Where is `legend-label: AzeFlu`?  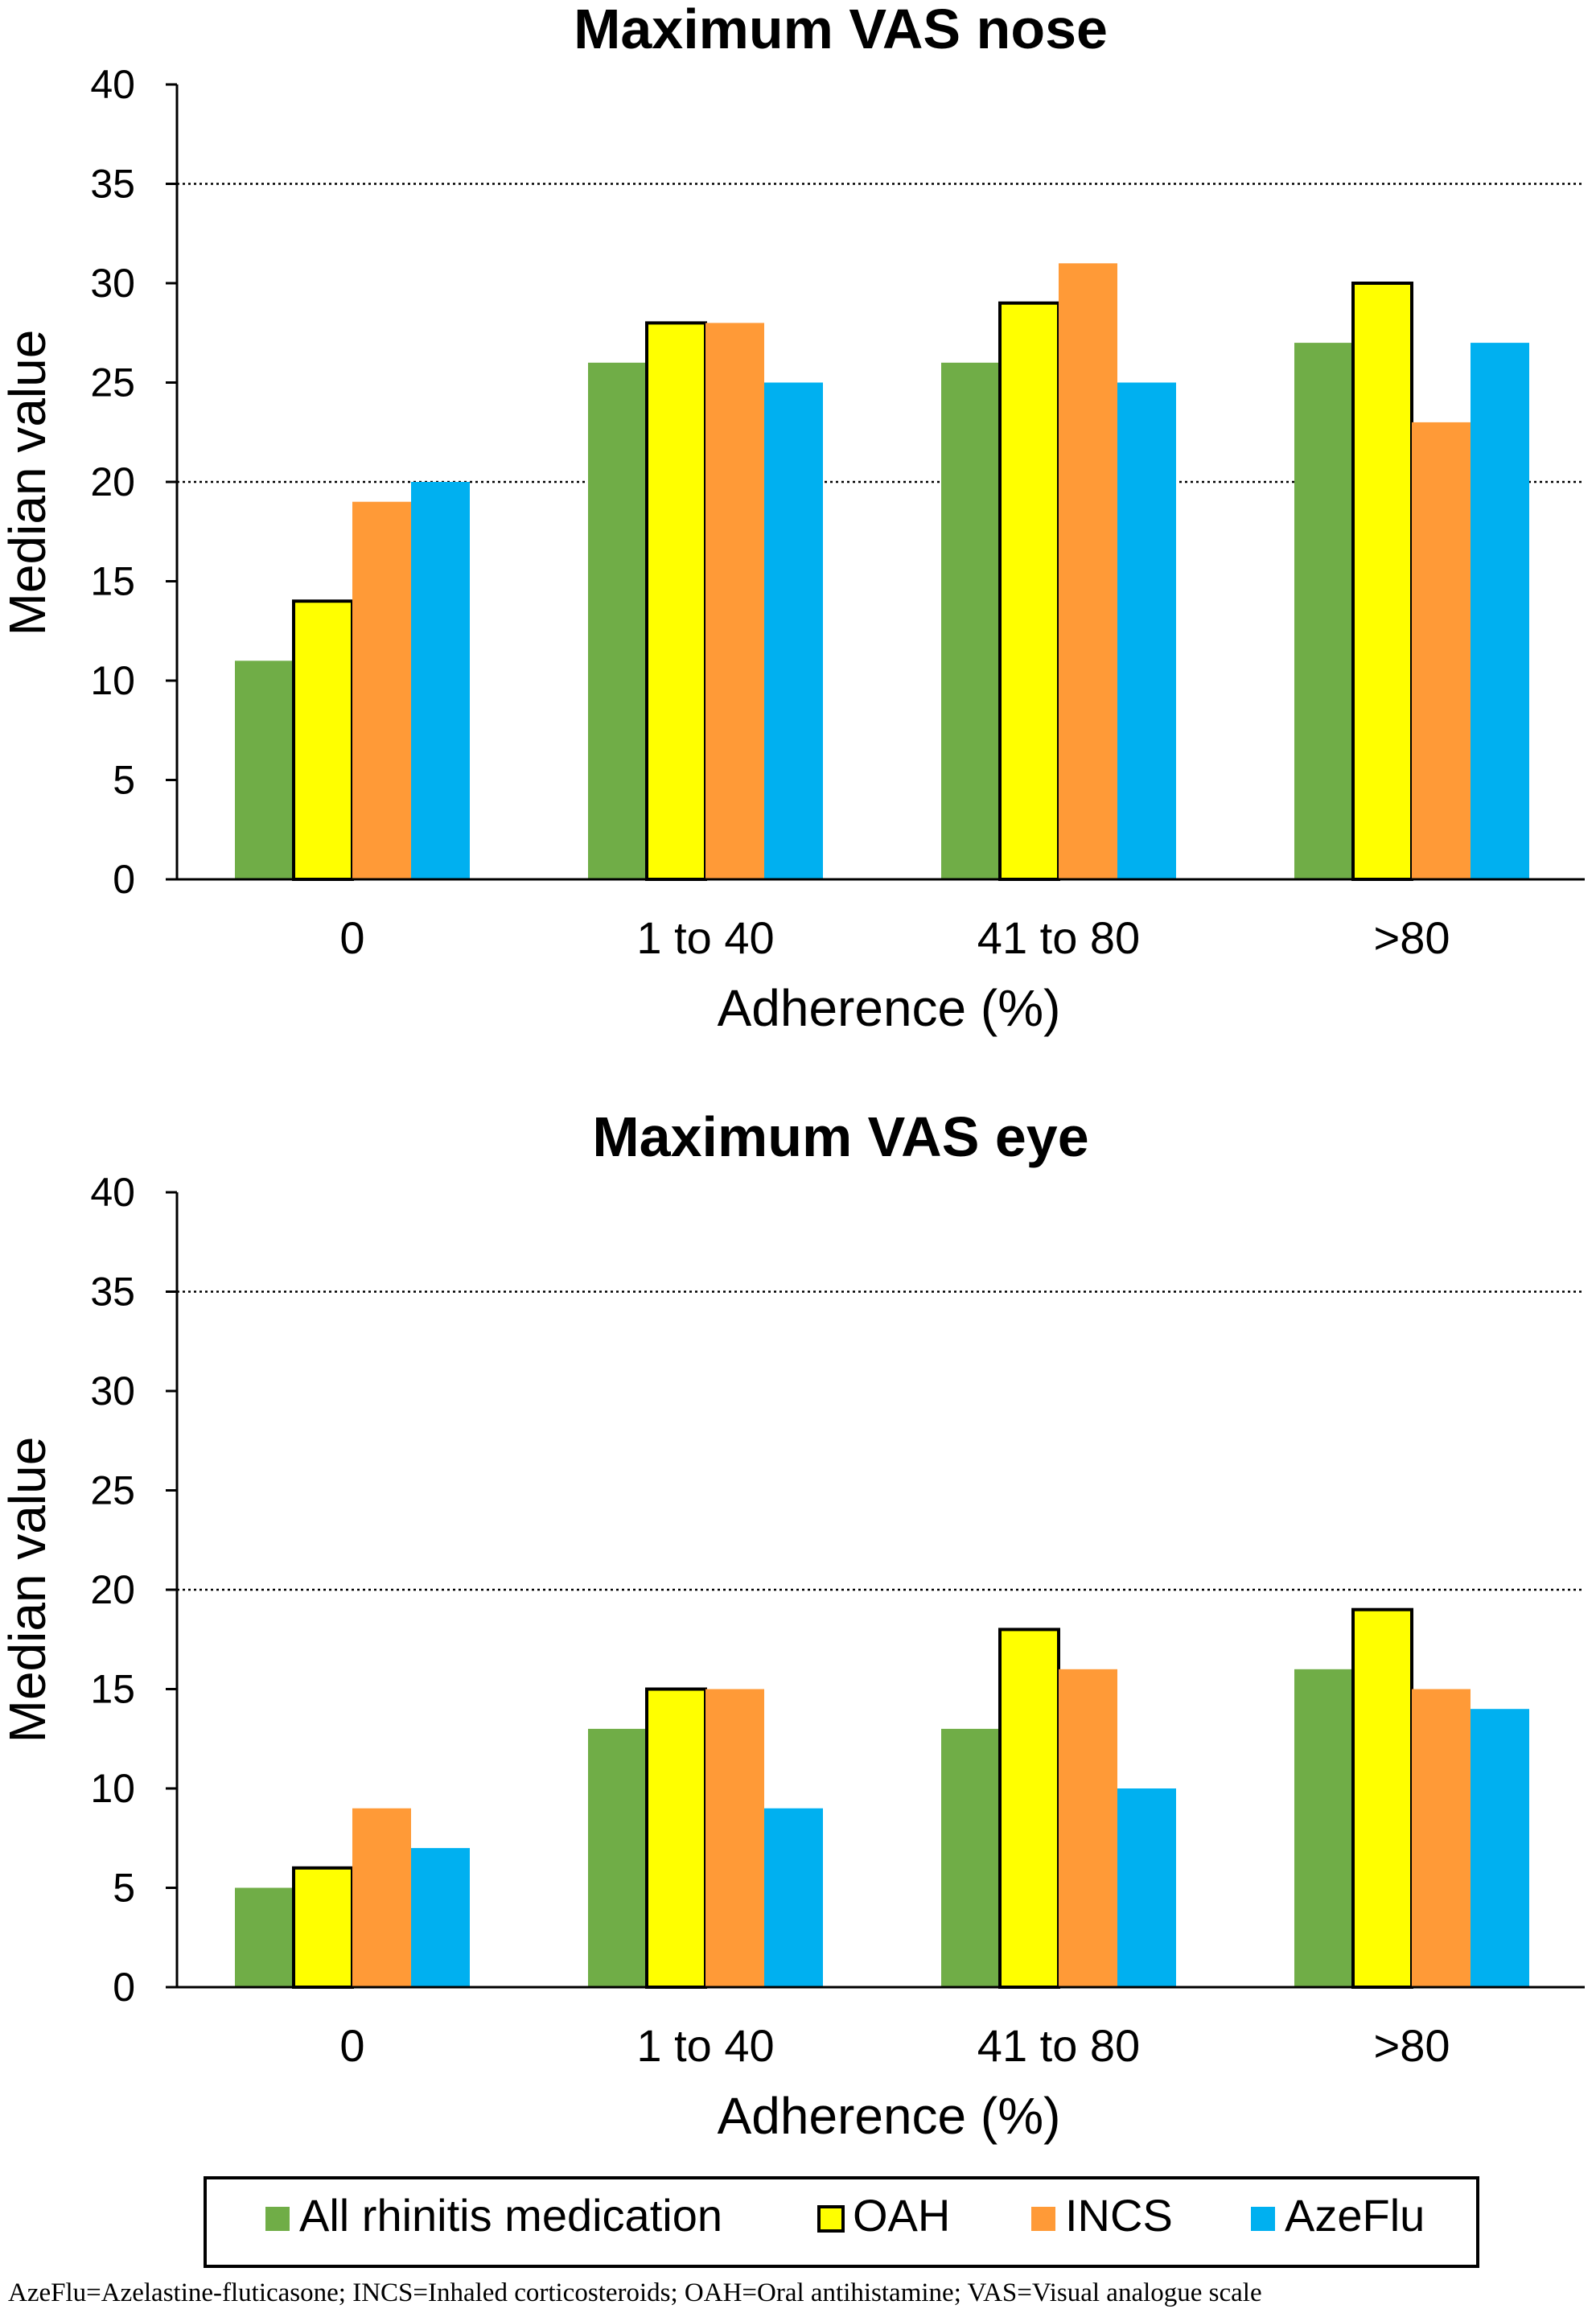
legend-label: AzeFlu is located at coordinates (1355, 2215).